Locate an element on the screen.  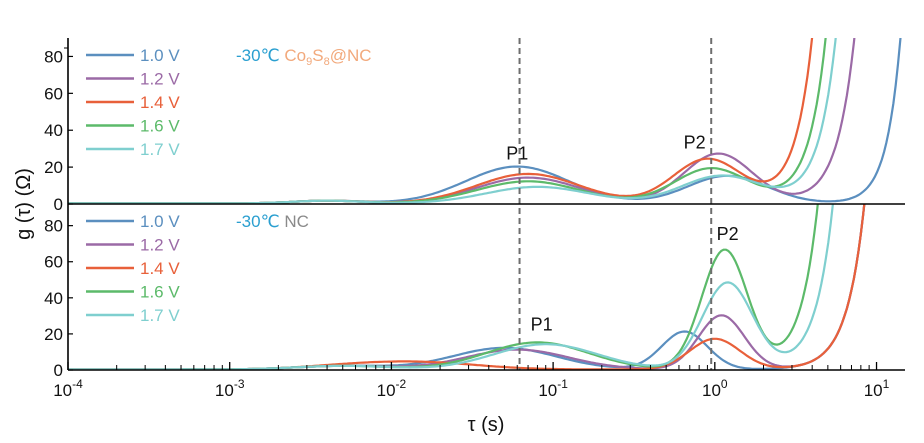
y-tick-label-top: 40 is located at coordinates (53, 130).